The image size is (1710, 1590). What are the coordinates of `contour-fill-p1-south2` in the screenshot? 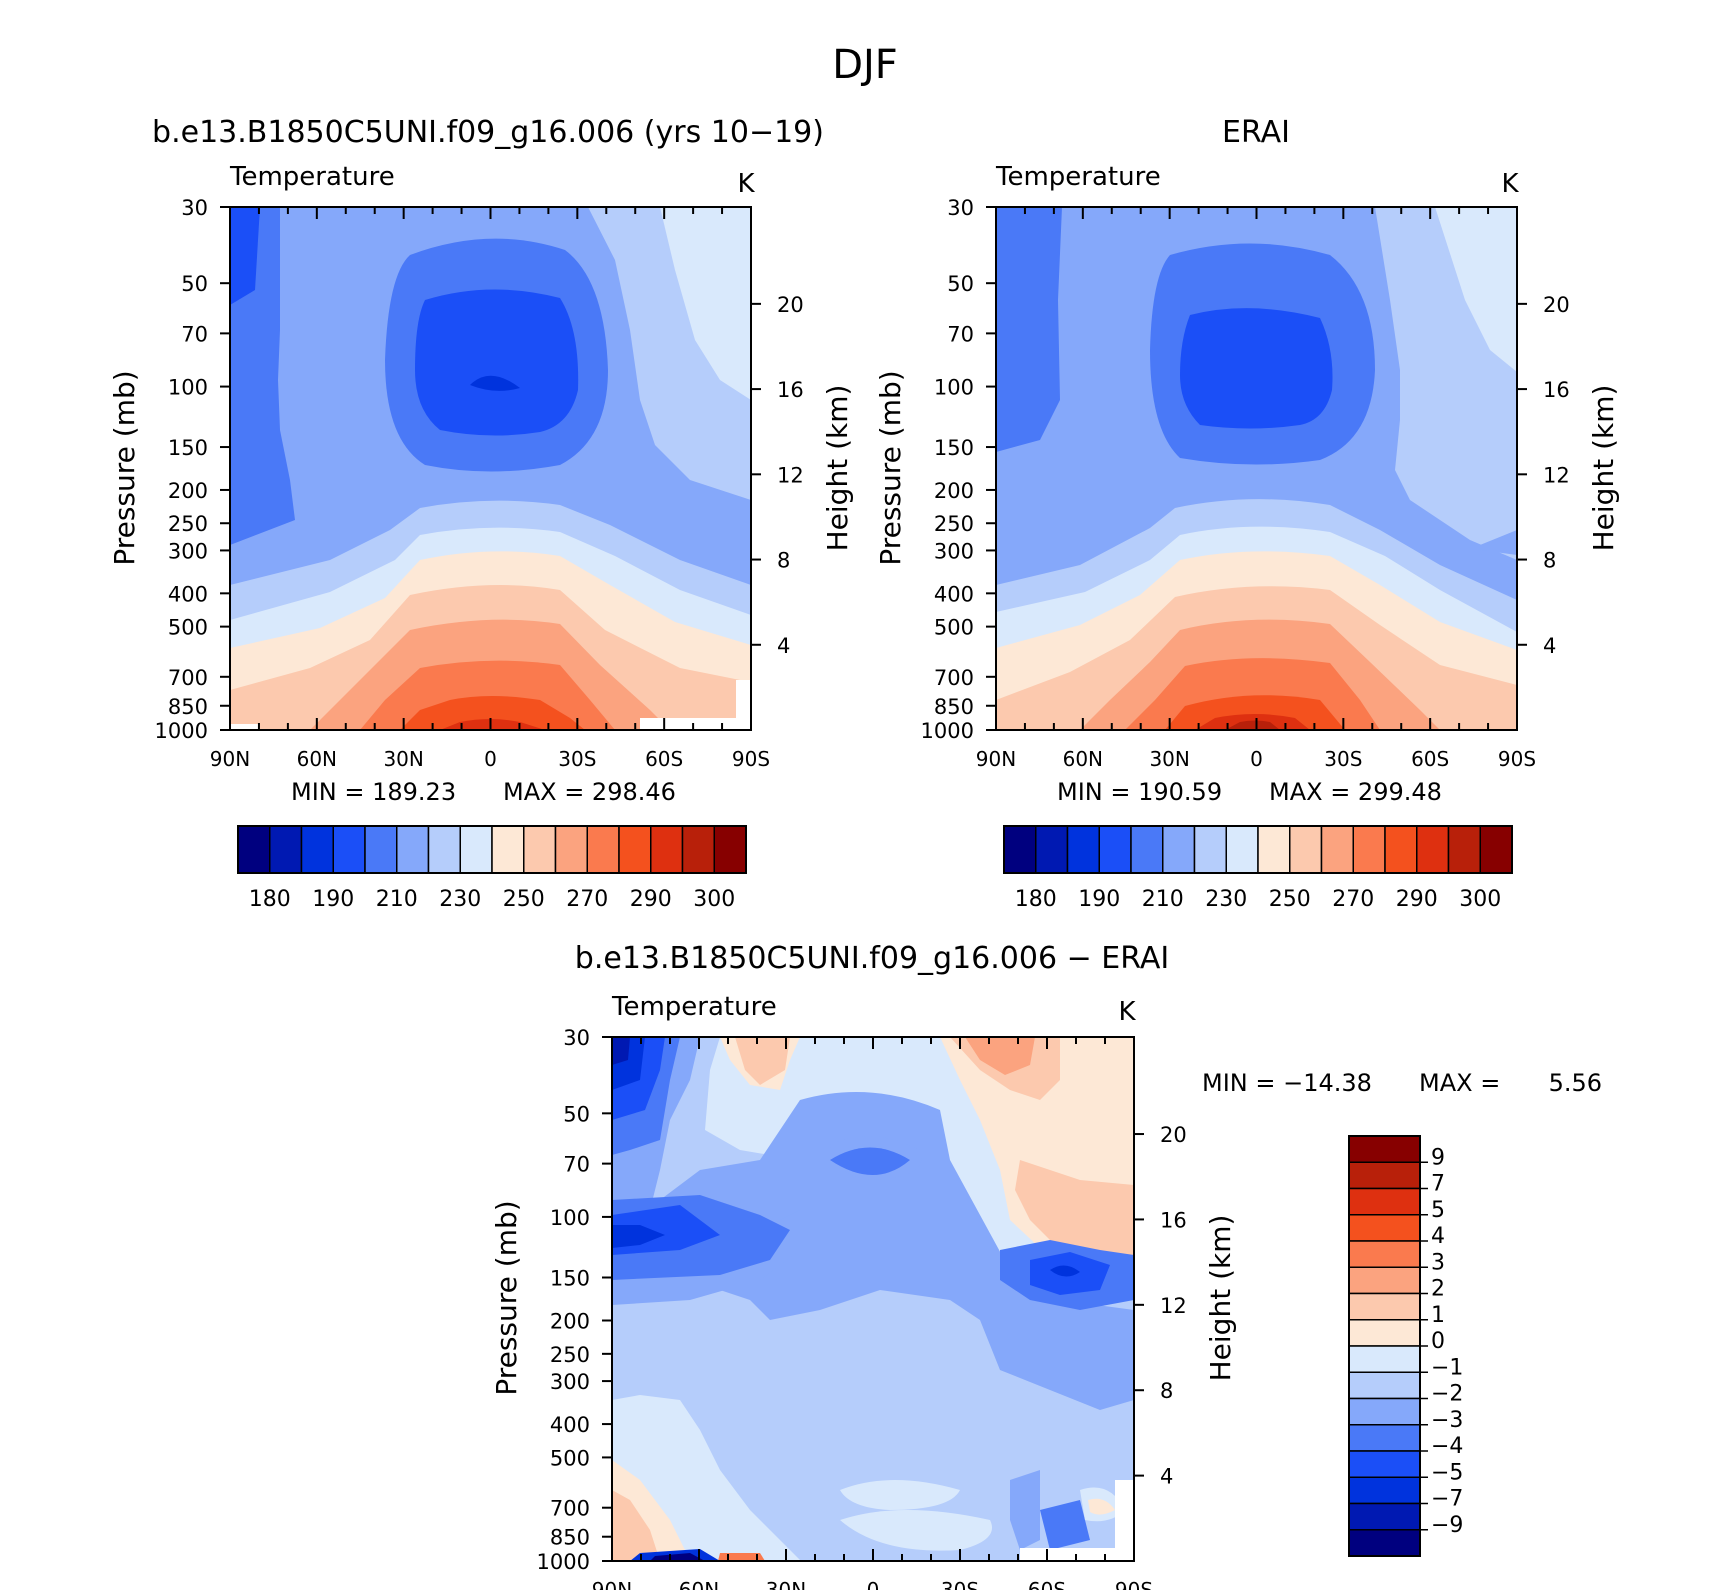 It's located at (1074, 1217).